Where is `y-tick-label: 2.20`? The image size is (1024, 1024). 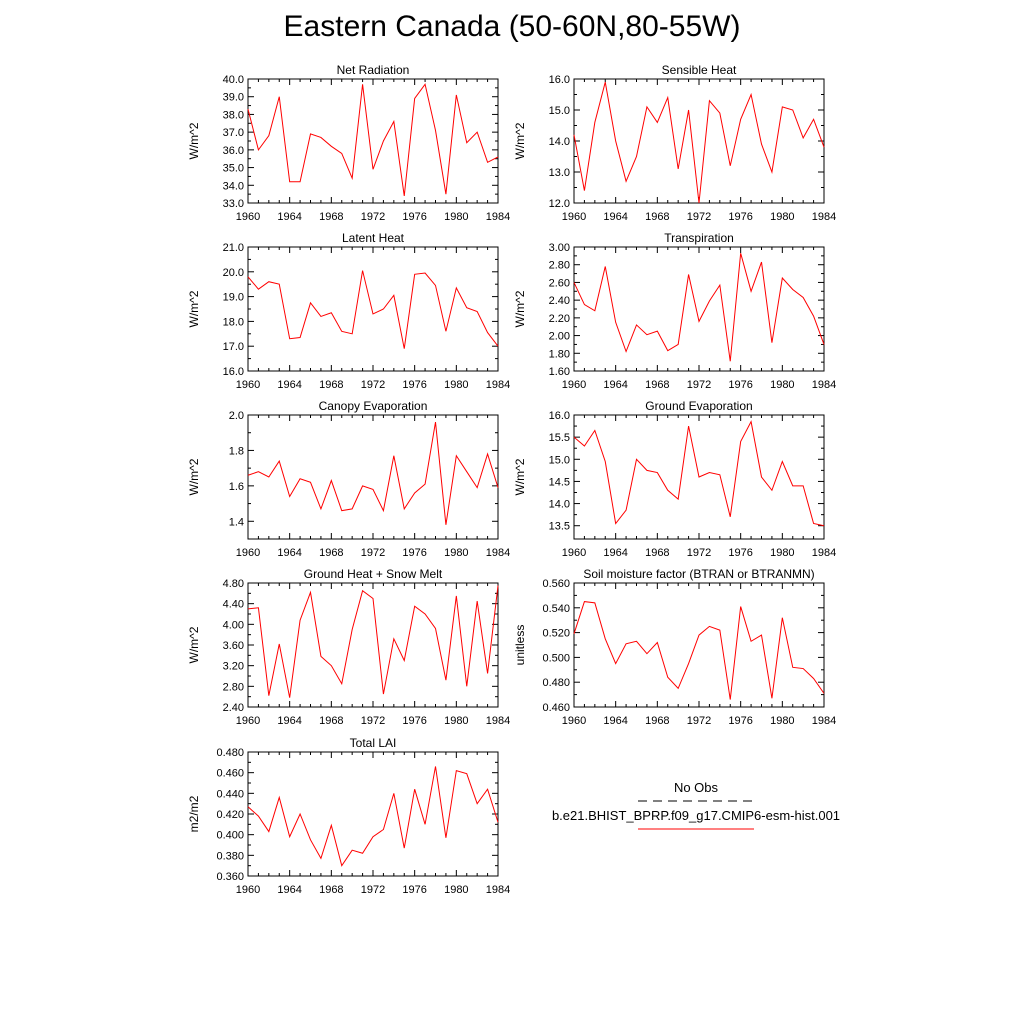 y-tick-label: 2.20 is located at coordinates (559, 319).